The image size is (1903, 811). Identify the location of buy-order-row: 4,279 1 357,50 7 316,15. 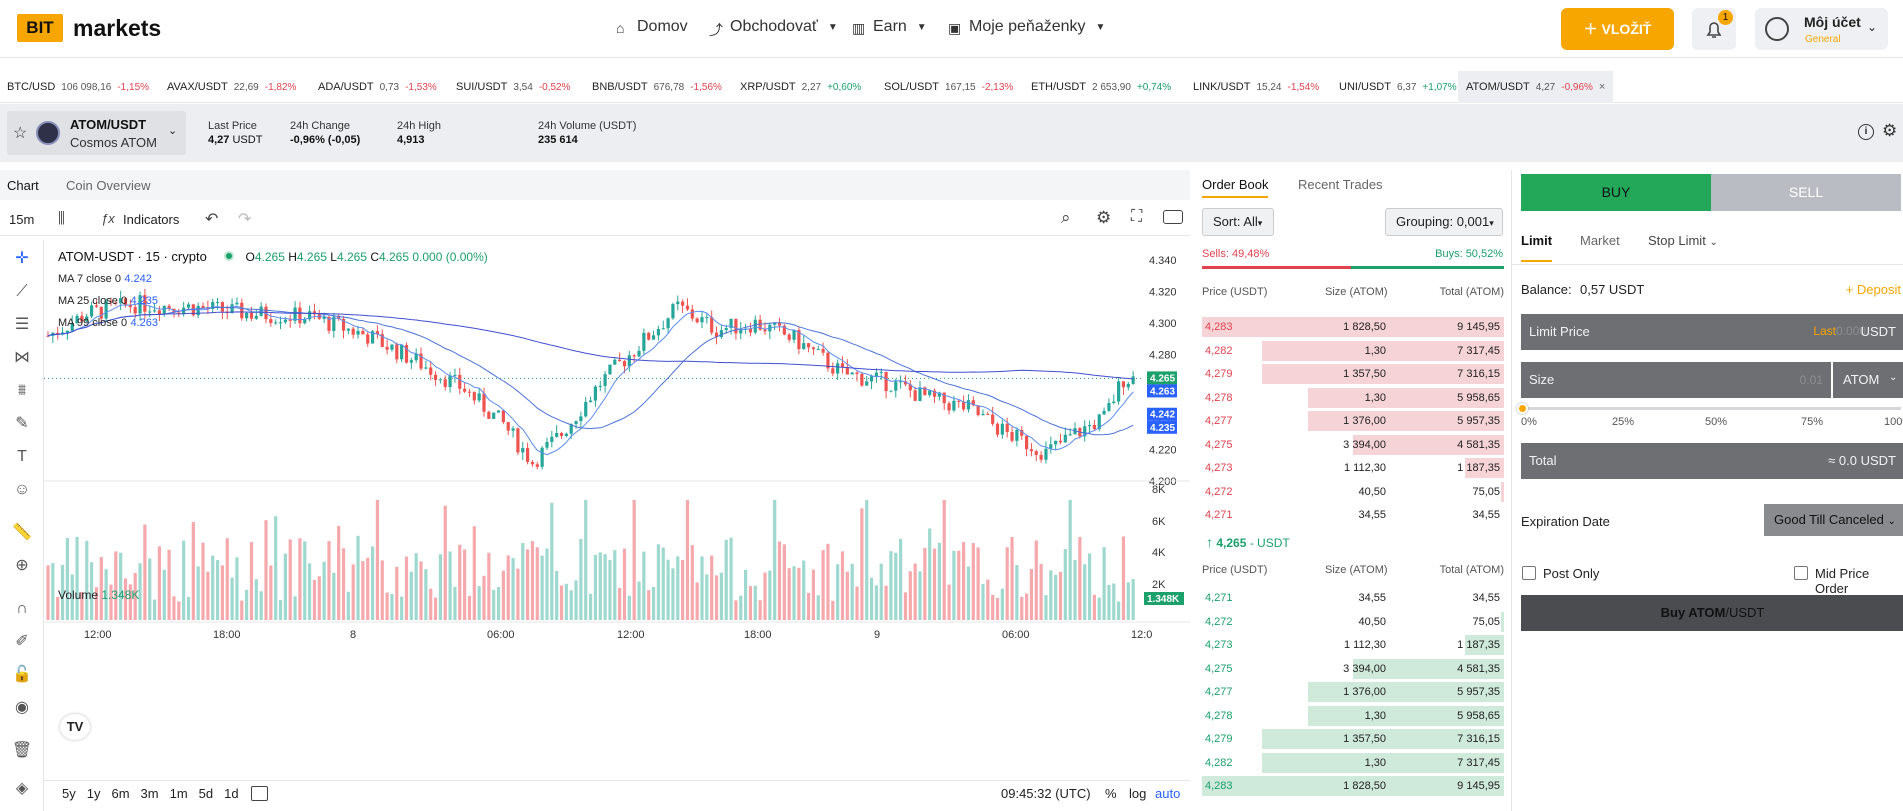
(1352, 739).